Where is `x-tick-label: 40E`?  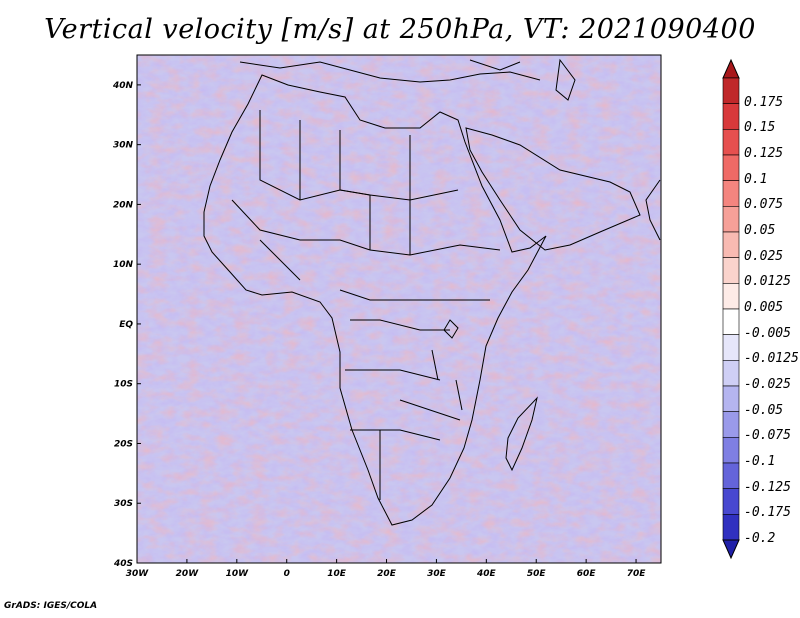
x-tick-label: 40E is located at coordinates (486, 574).